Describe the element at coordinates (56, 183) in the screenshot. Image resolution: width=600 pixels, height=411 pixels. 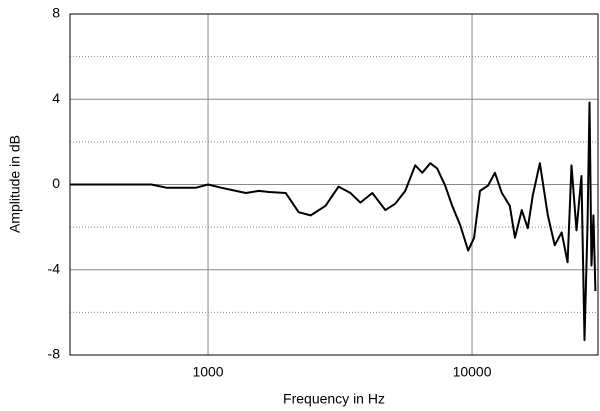
I see `y-tick-label: 0` at that location.